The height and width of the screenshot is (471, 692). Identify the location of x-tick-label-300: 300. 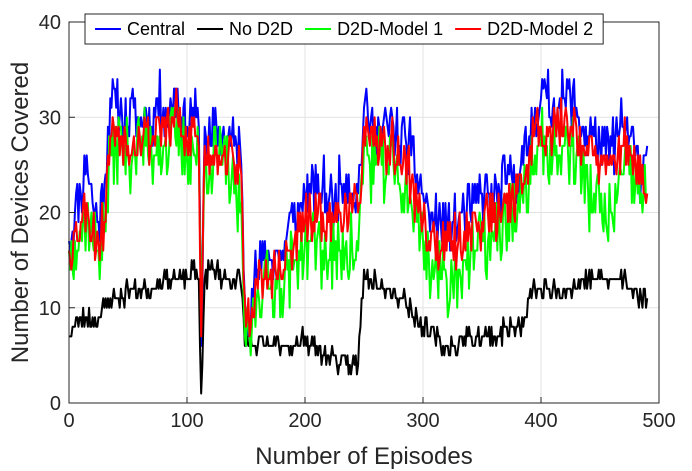
(422, 421).